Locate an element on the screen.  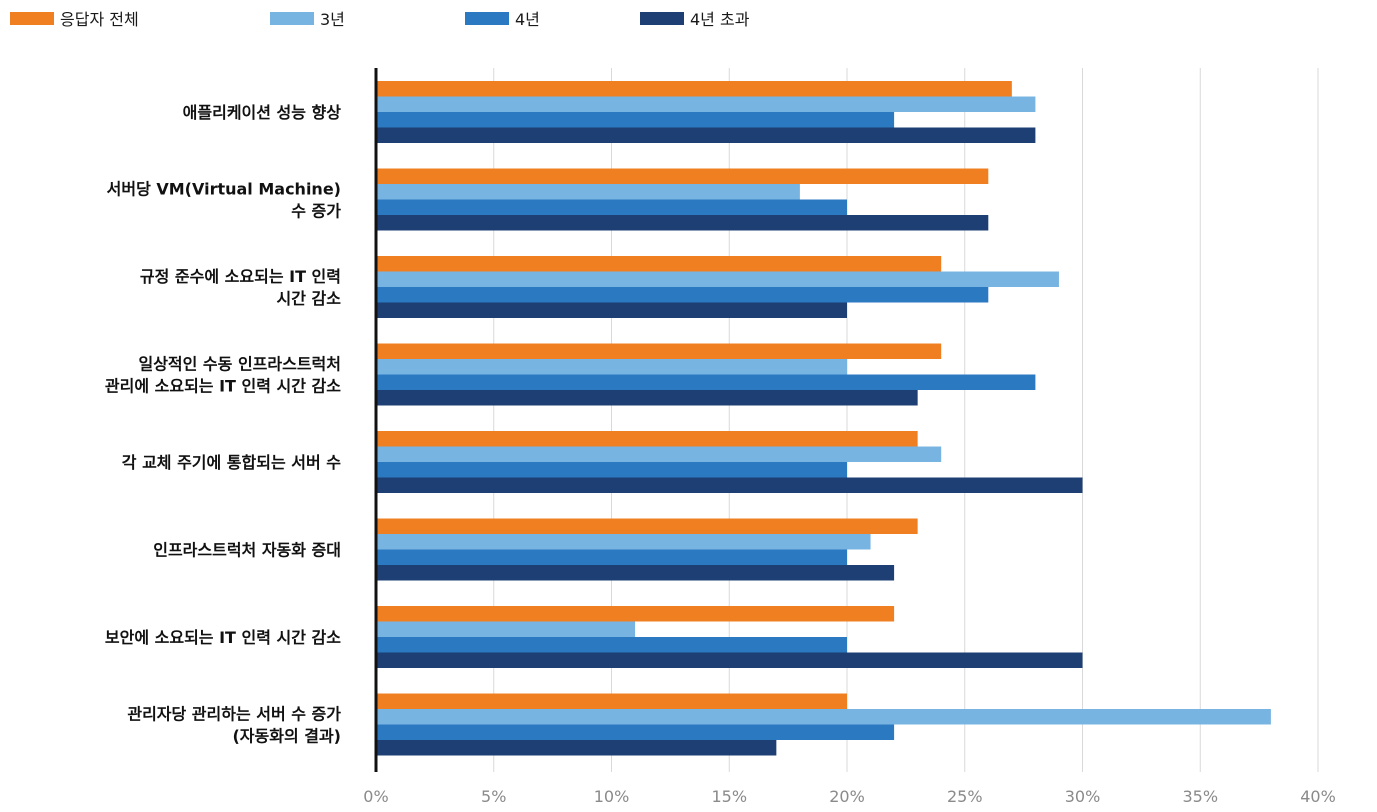
category-label-line: 일상적인 수동 인프라스트럭처 is located at coordinates (239, 364).